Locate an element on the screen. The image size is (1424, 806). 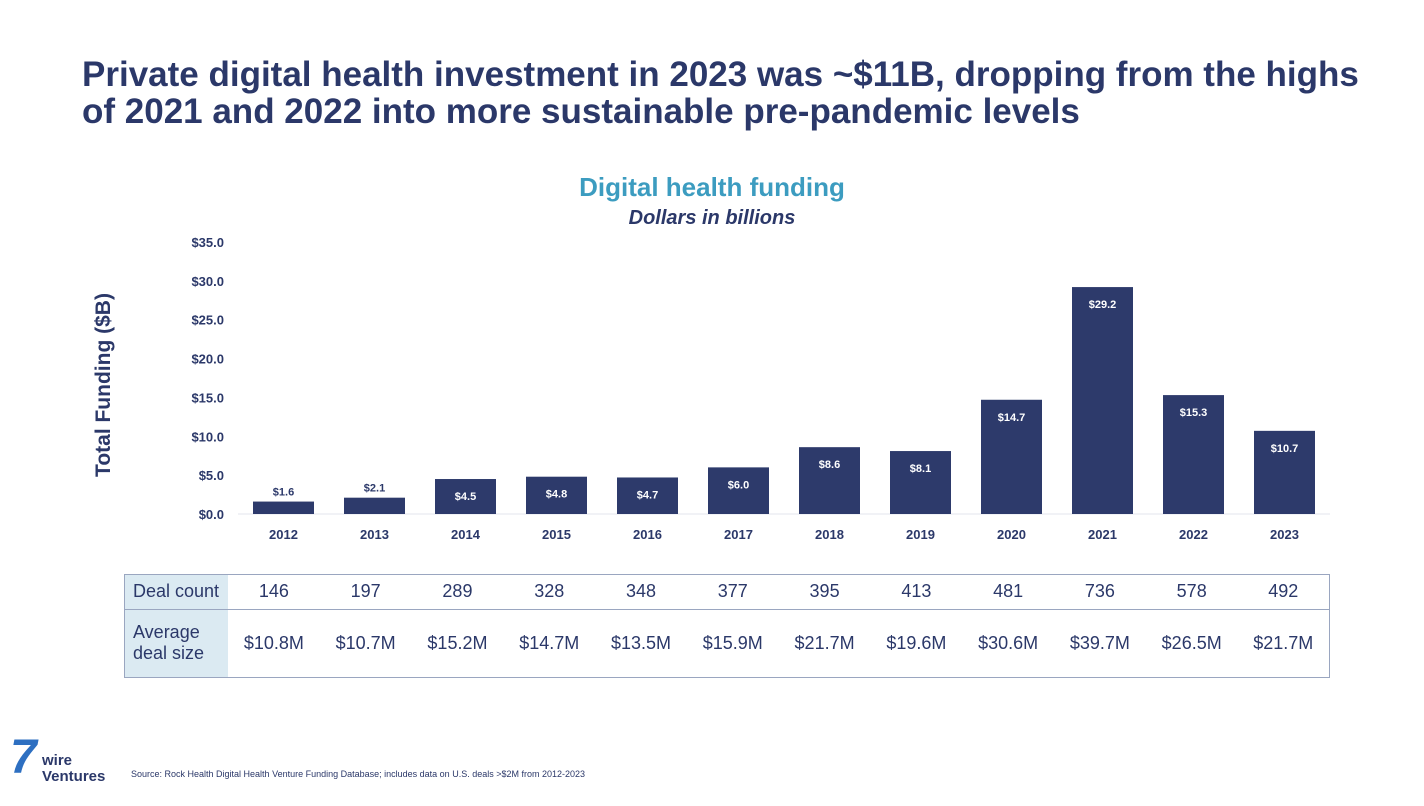
avg-deal-size-cell: $19.6M is located at coordinates (916, 643).